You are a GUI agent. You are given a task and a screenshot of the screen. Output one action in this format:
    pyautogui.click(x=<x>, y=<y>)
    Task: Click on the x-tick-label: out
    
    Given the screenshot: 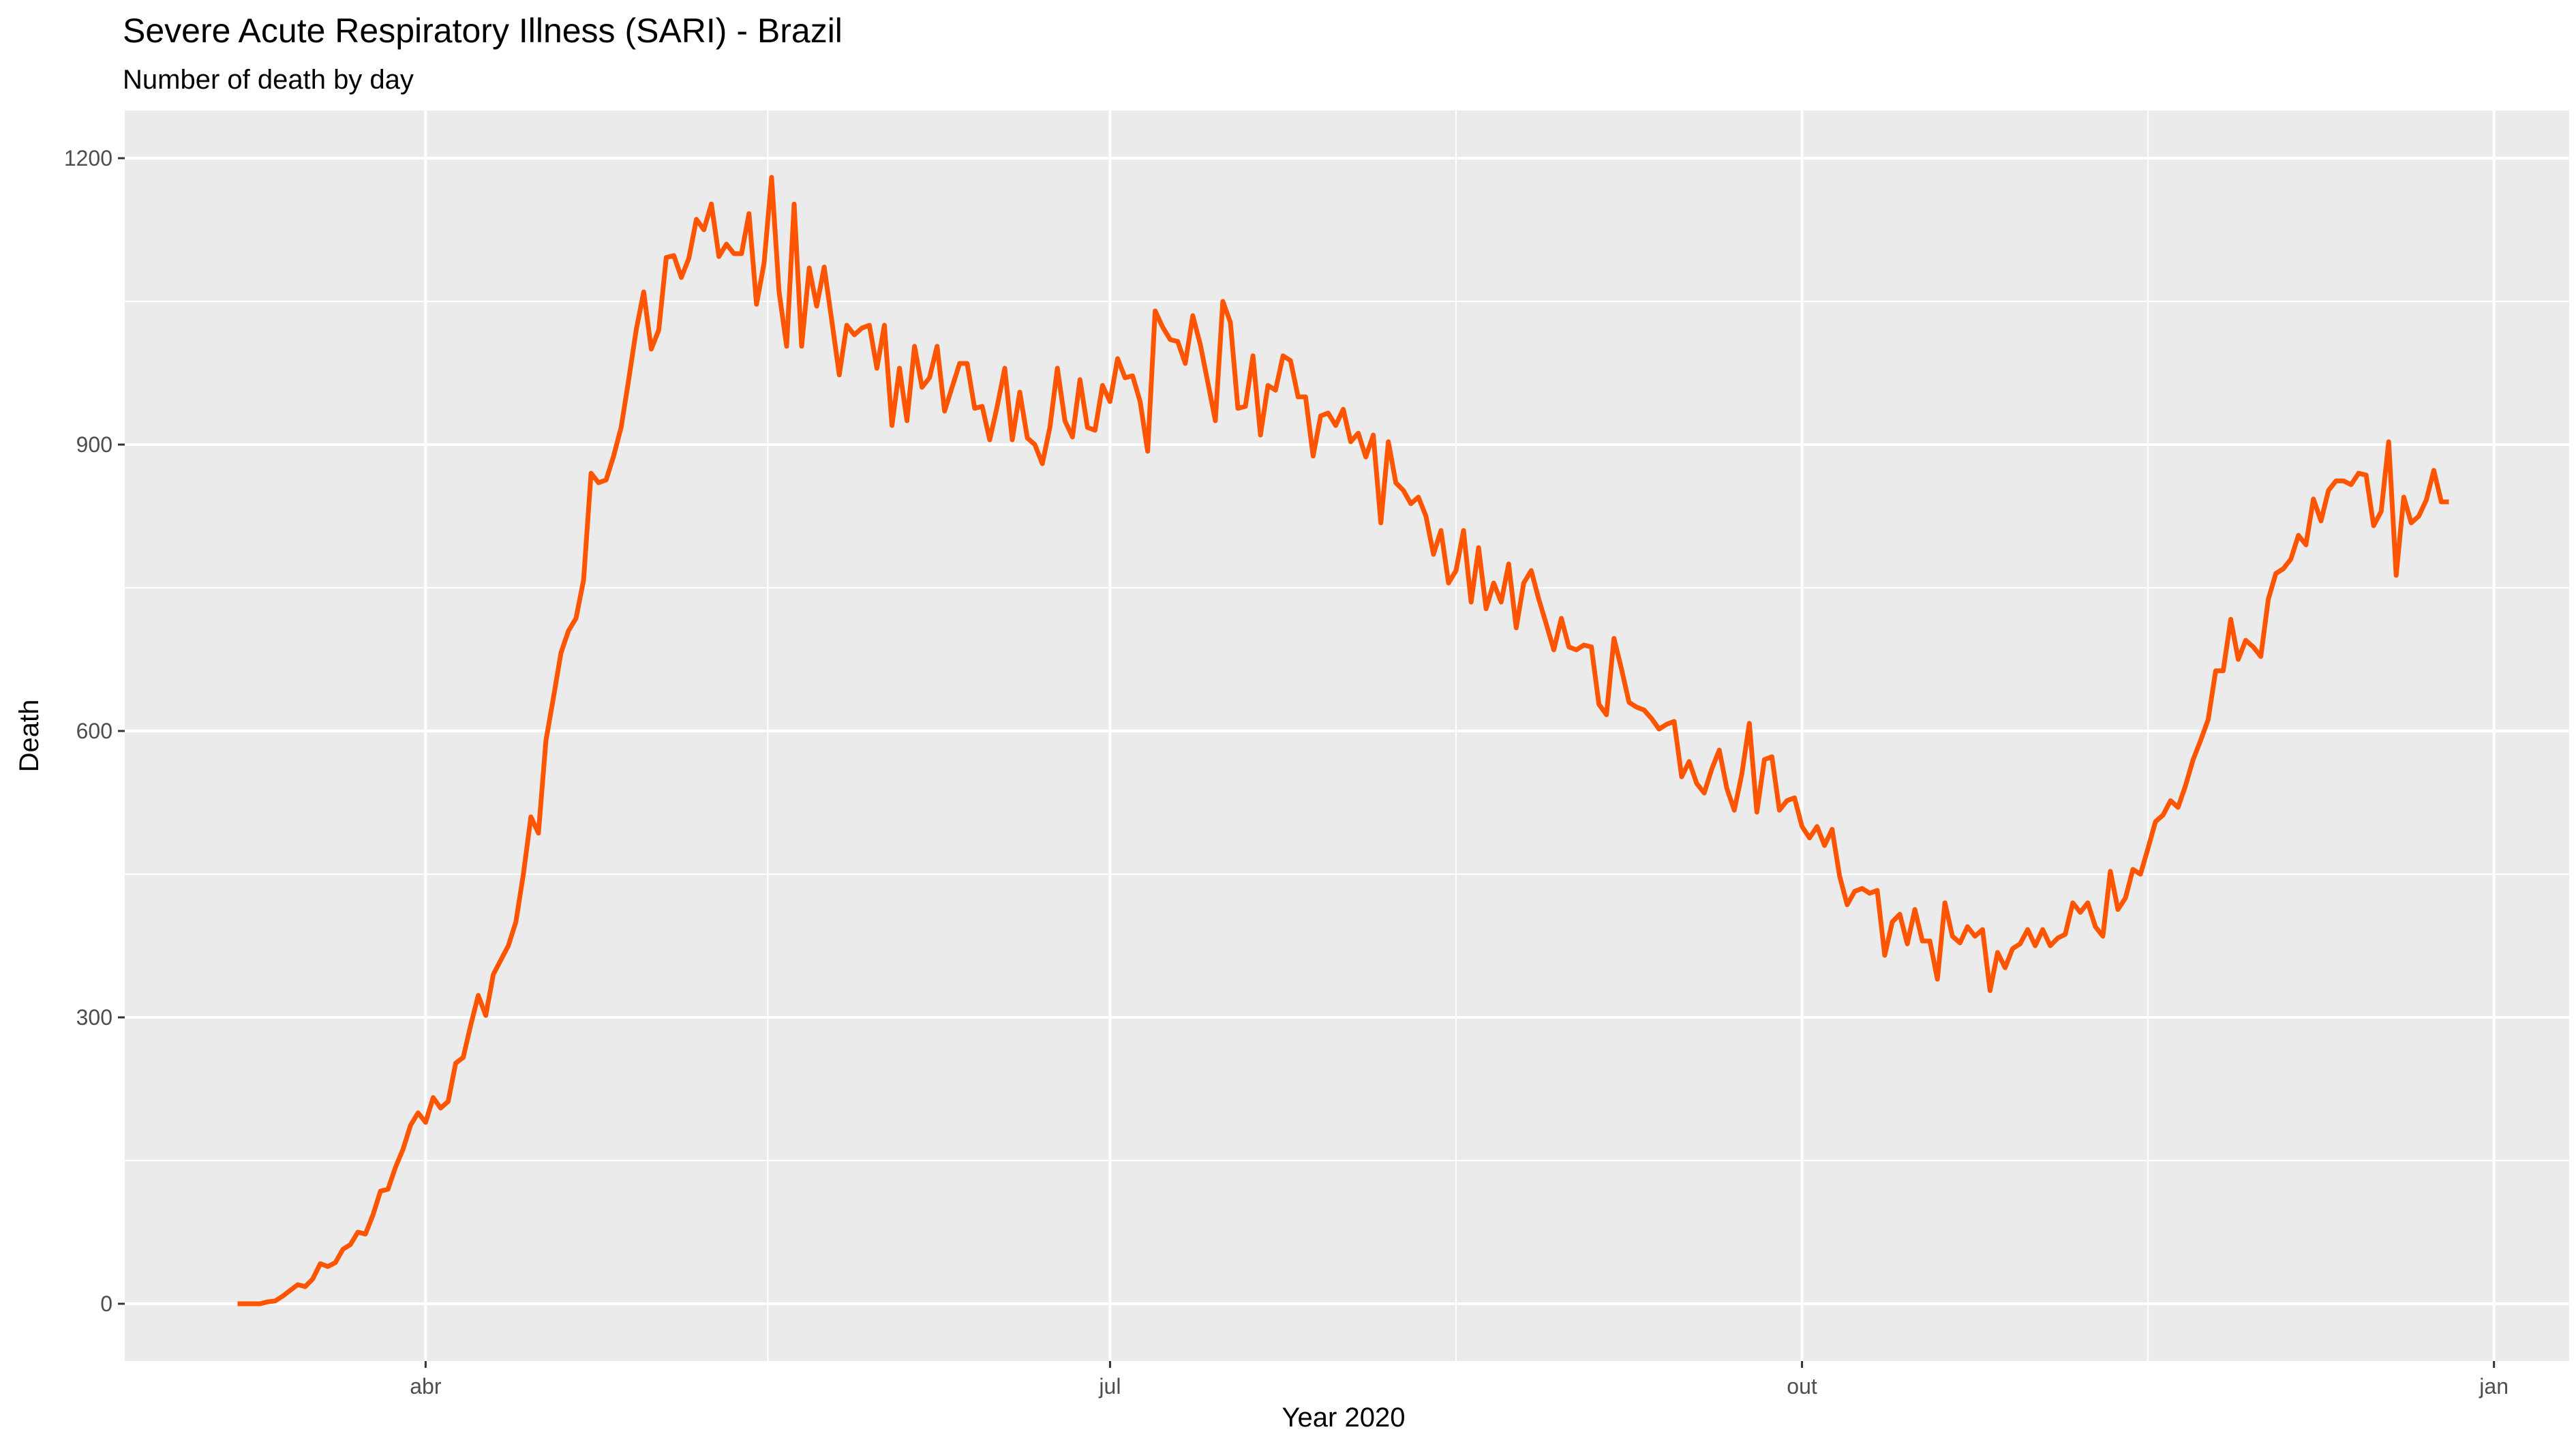 What is the action you would take?
    pyautogui.click(x=1802, y=1386)
    